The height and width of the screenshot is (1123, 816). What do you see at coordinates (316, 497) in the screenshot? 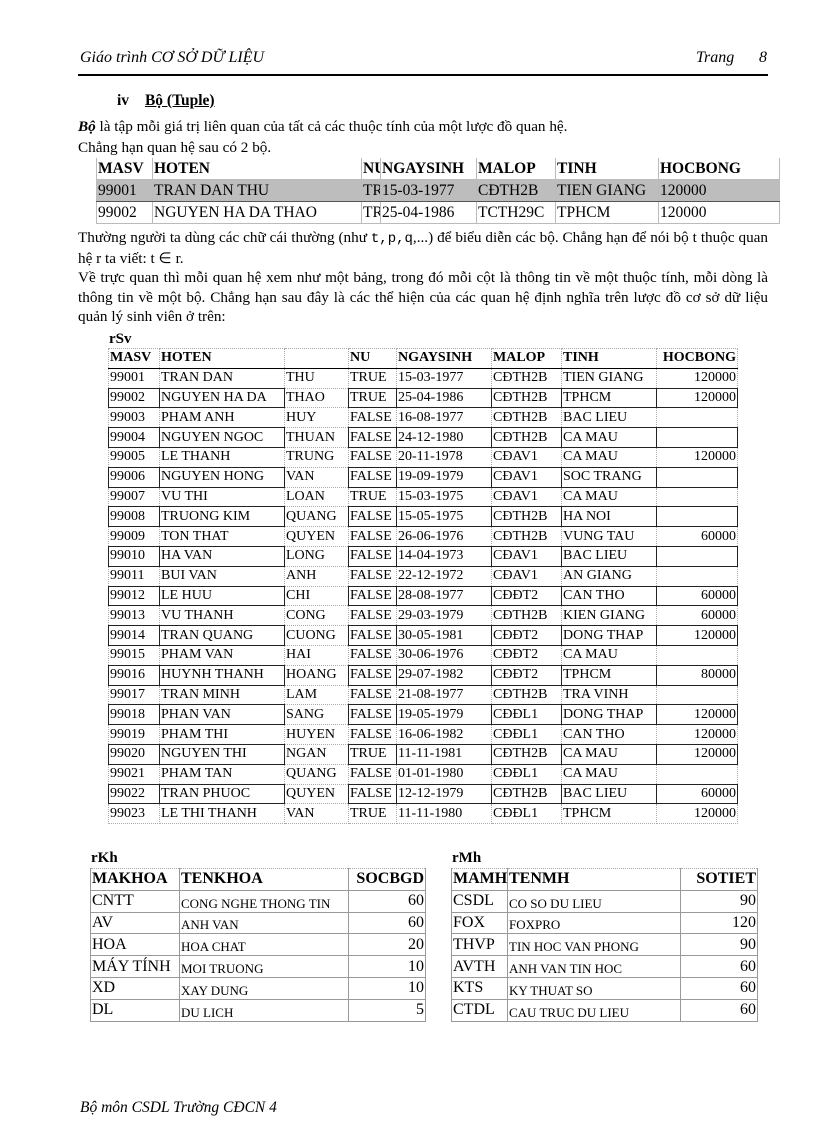
I see `table-cell: LOAN` at bounding box center [316, 497].